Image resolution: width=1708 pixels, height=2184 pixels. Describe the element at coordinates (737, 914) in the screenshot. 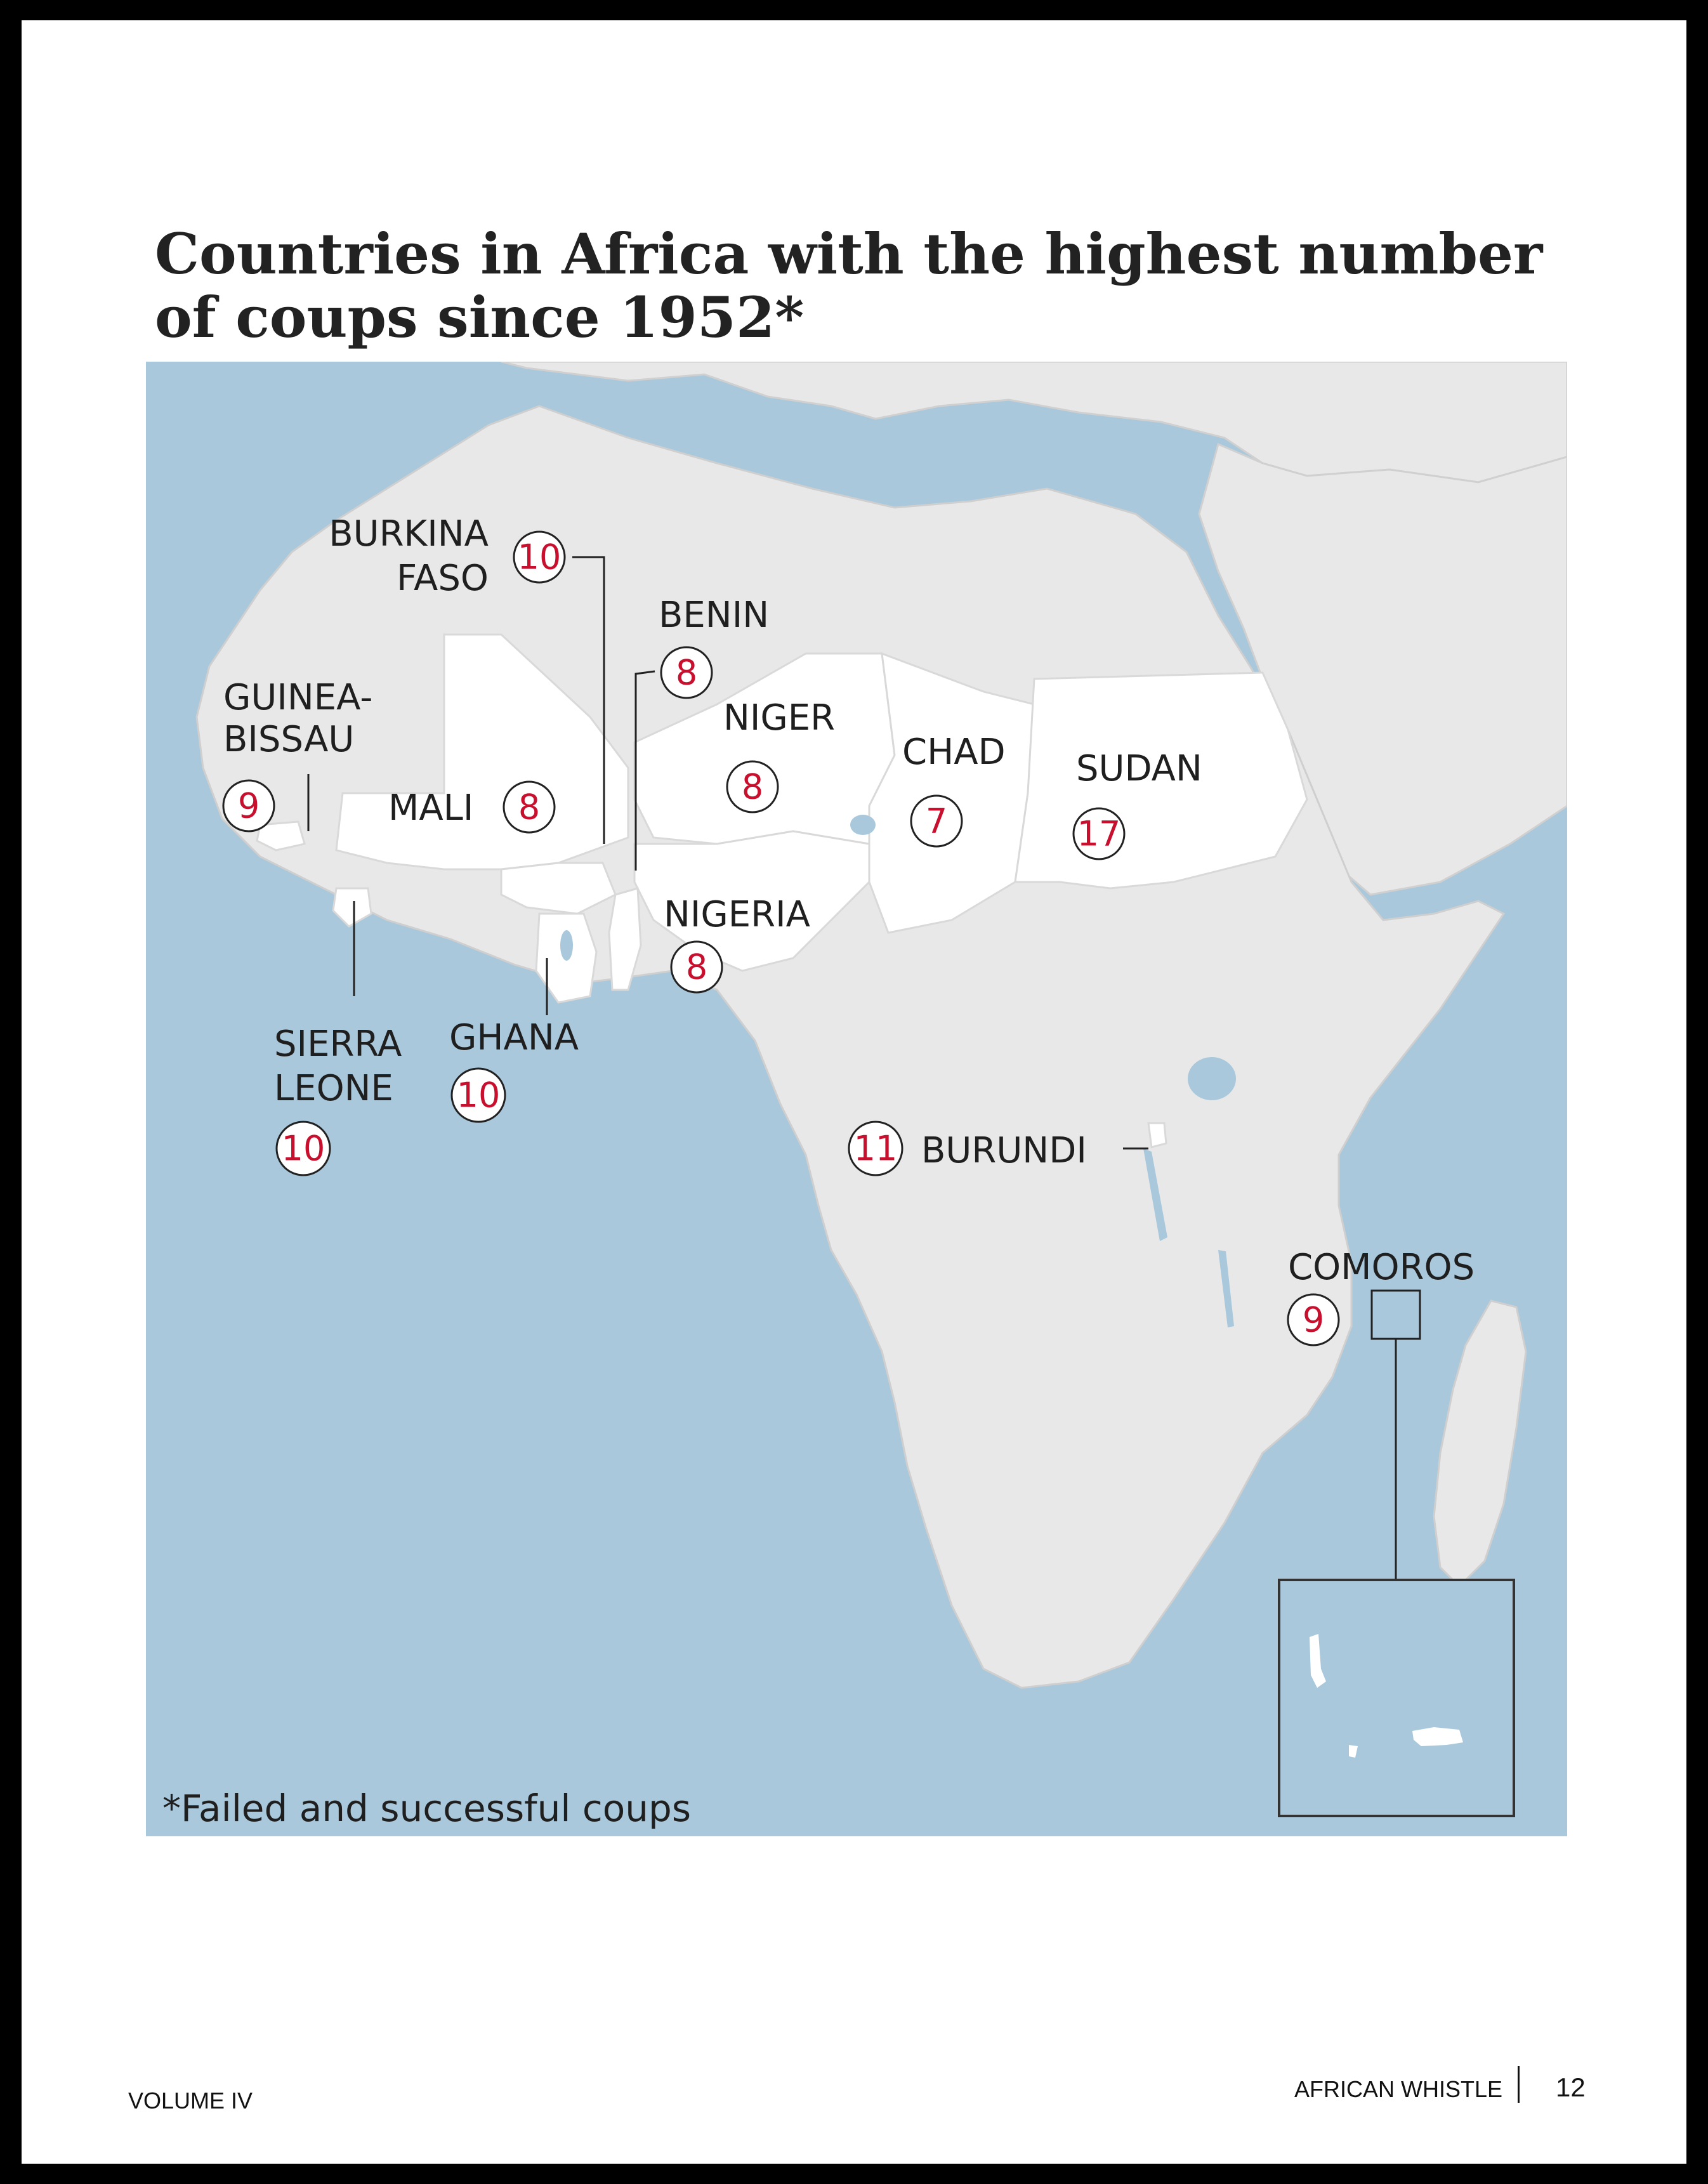

I see `nigeria-label: NIGERIA` at that location.